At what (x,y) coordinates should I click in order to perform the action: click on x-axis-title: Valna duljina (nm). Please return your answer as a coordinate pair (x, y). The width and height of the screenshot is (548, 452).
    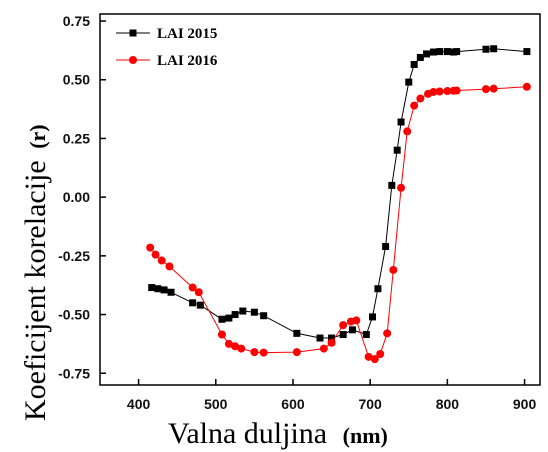
    Looking at the image, I should click on (278, 433).